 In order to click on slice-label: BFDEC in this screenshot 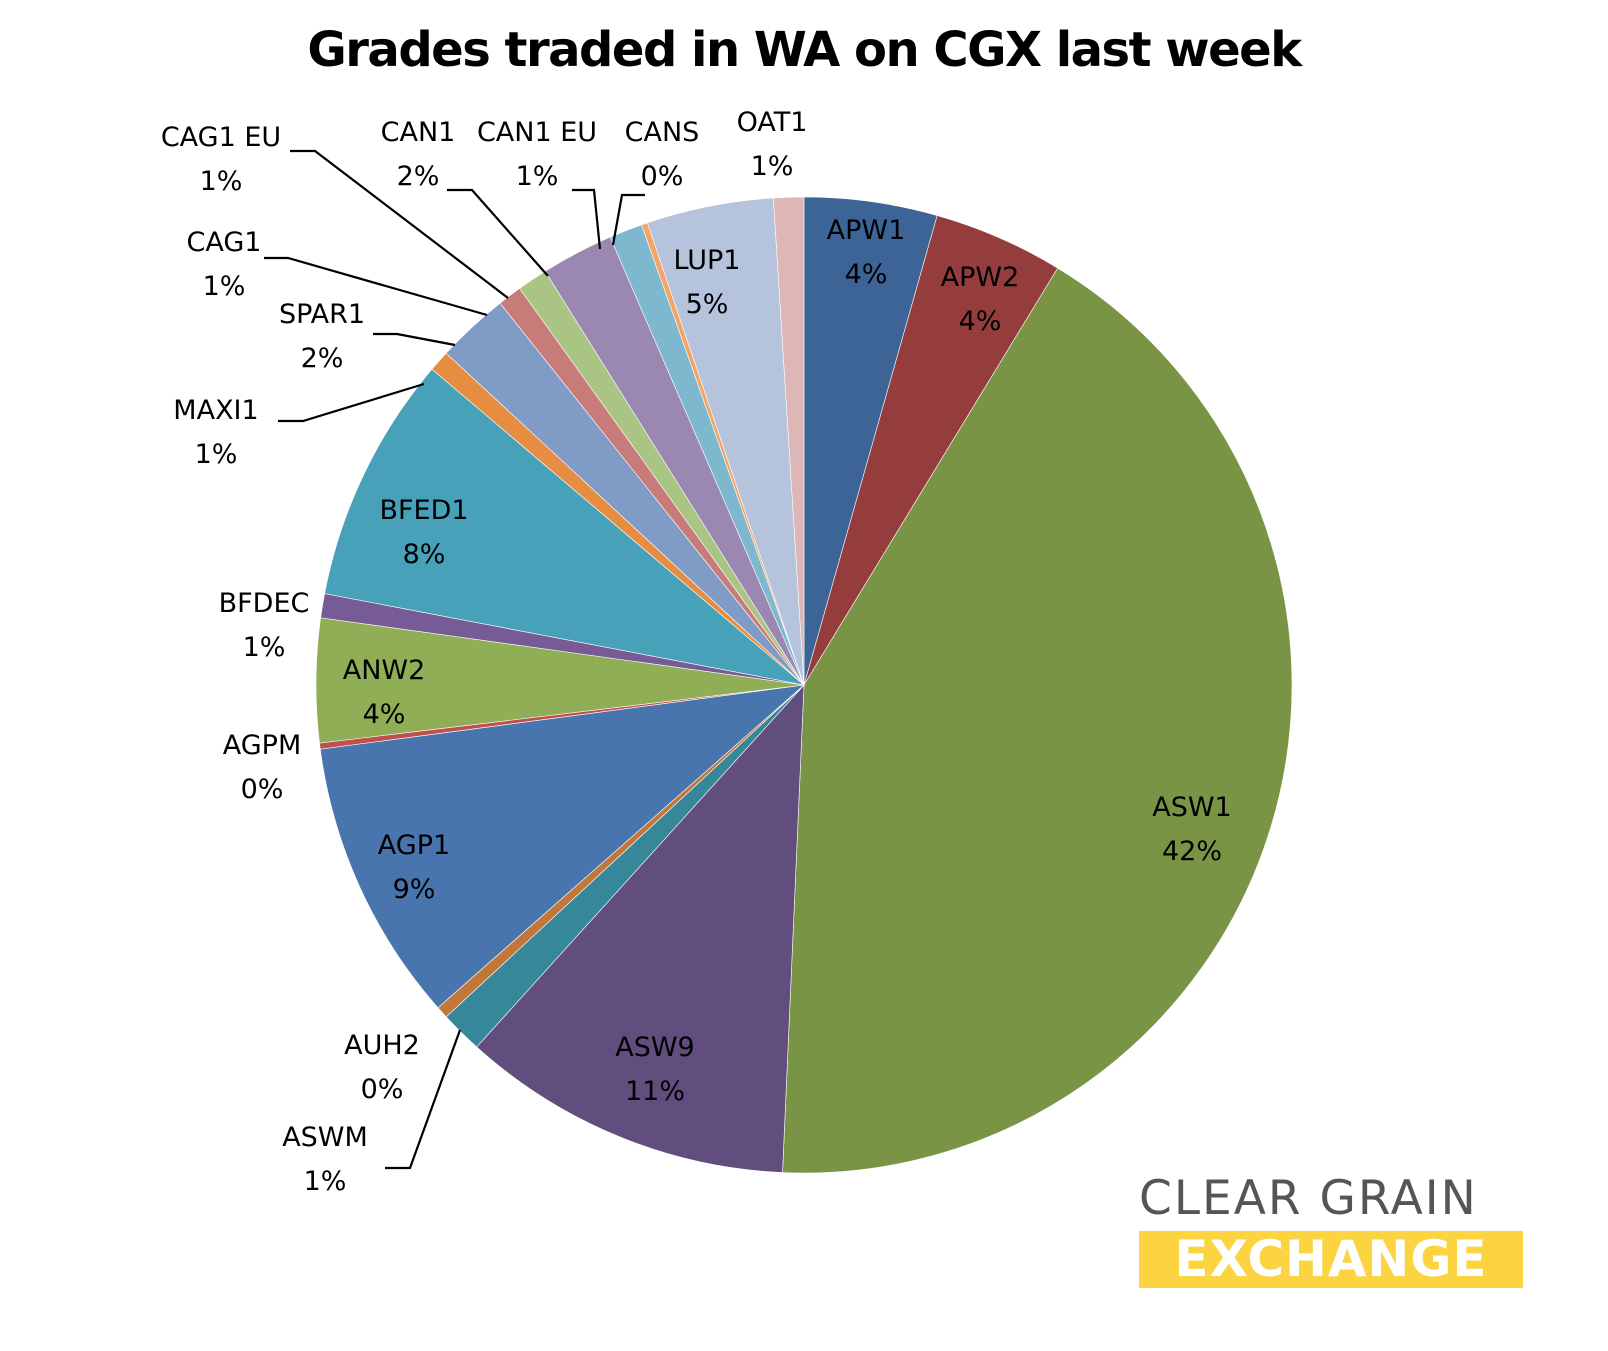, I will do `click(264, 603)`.